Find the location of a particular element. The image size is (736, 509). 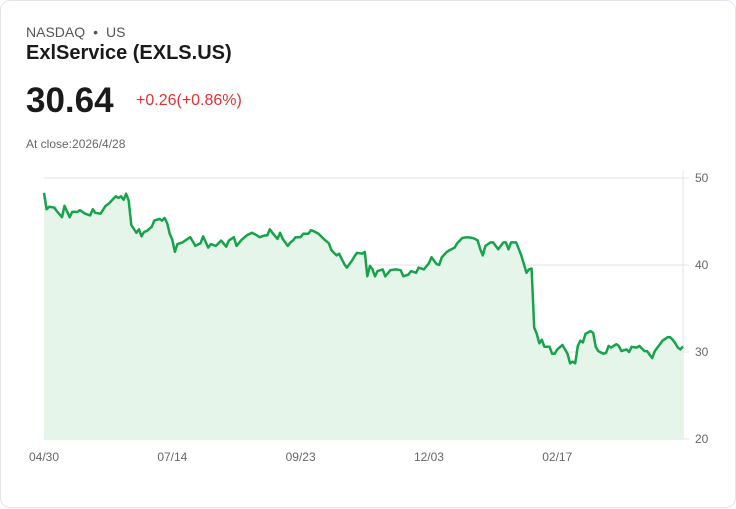

exchange-info: NASDAQ • US is located at coordinates (75, 32).